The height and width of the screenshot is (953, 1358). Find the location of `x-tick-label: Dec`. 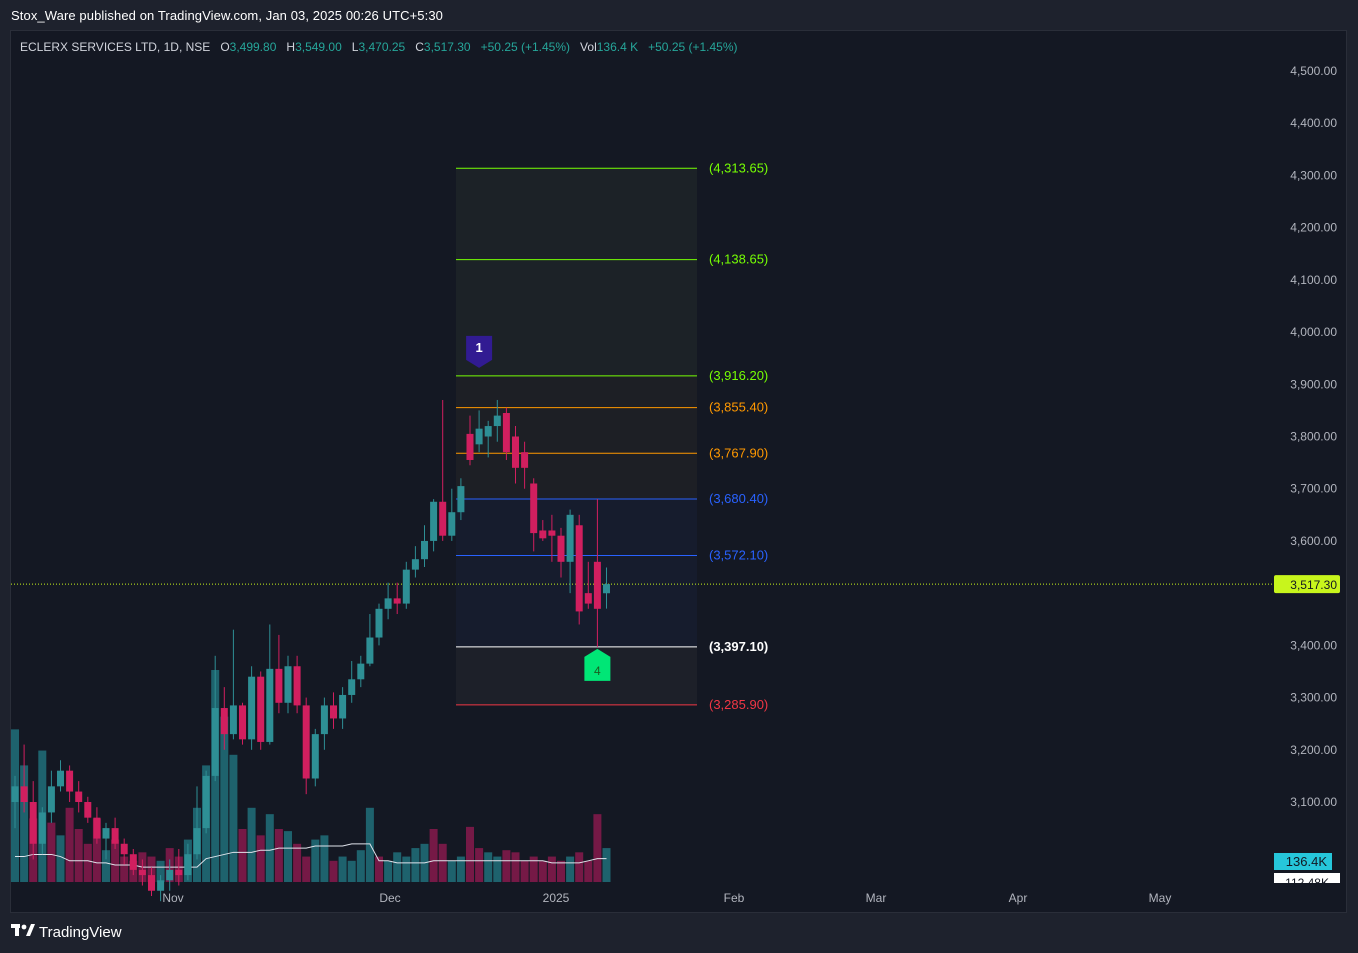

x-tick-label: Dec is located at coordinates (389, 898).